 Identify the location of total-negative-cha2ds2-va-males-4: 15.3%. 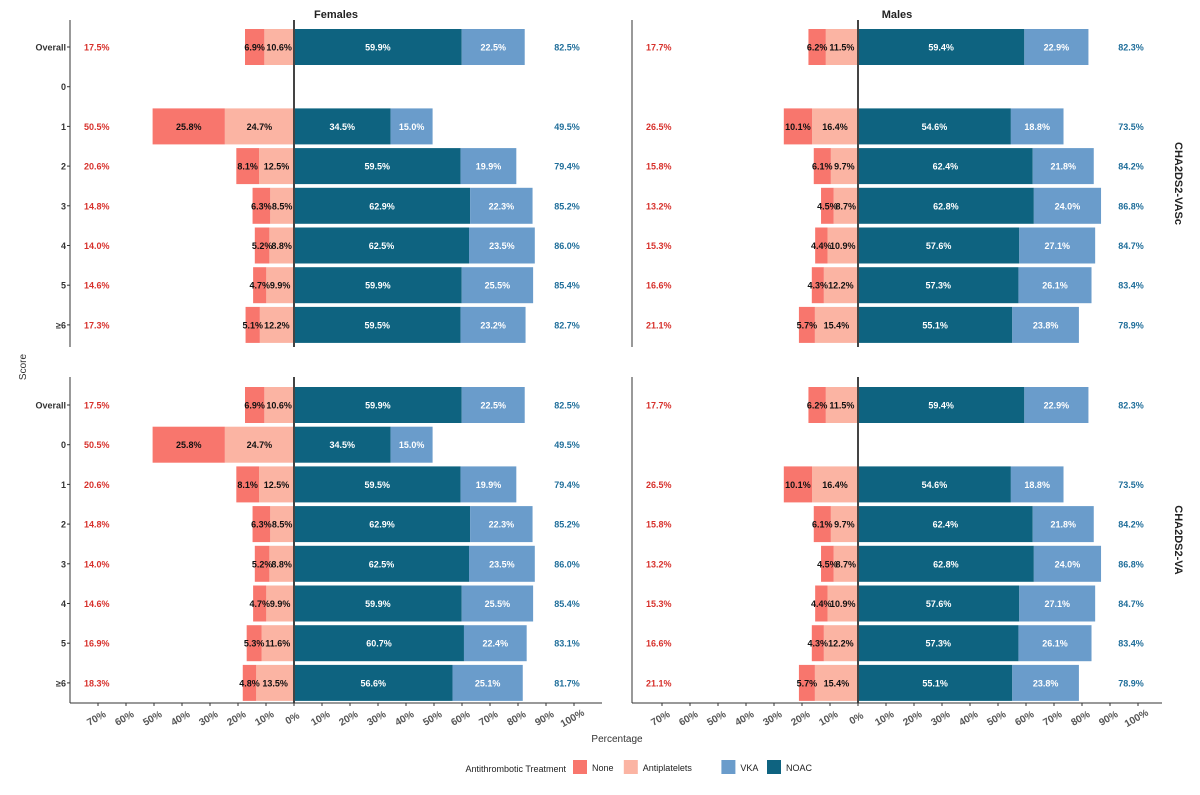
(659, 604).